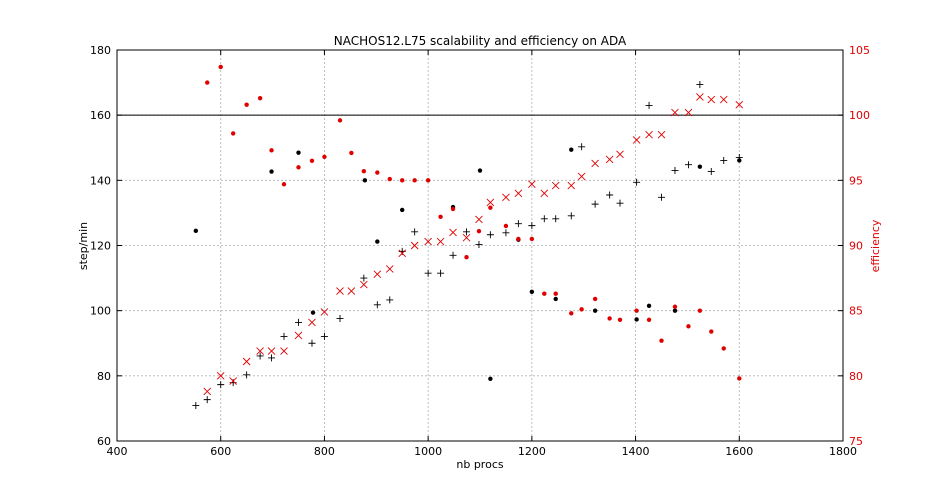  What do you see at coordinates (100, 180) in the screenshot?
I see `y-tick-label: 140` at bounding box center [100, 180].